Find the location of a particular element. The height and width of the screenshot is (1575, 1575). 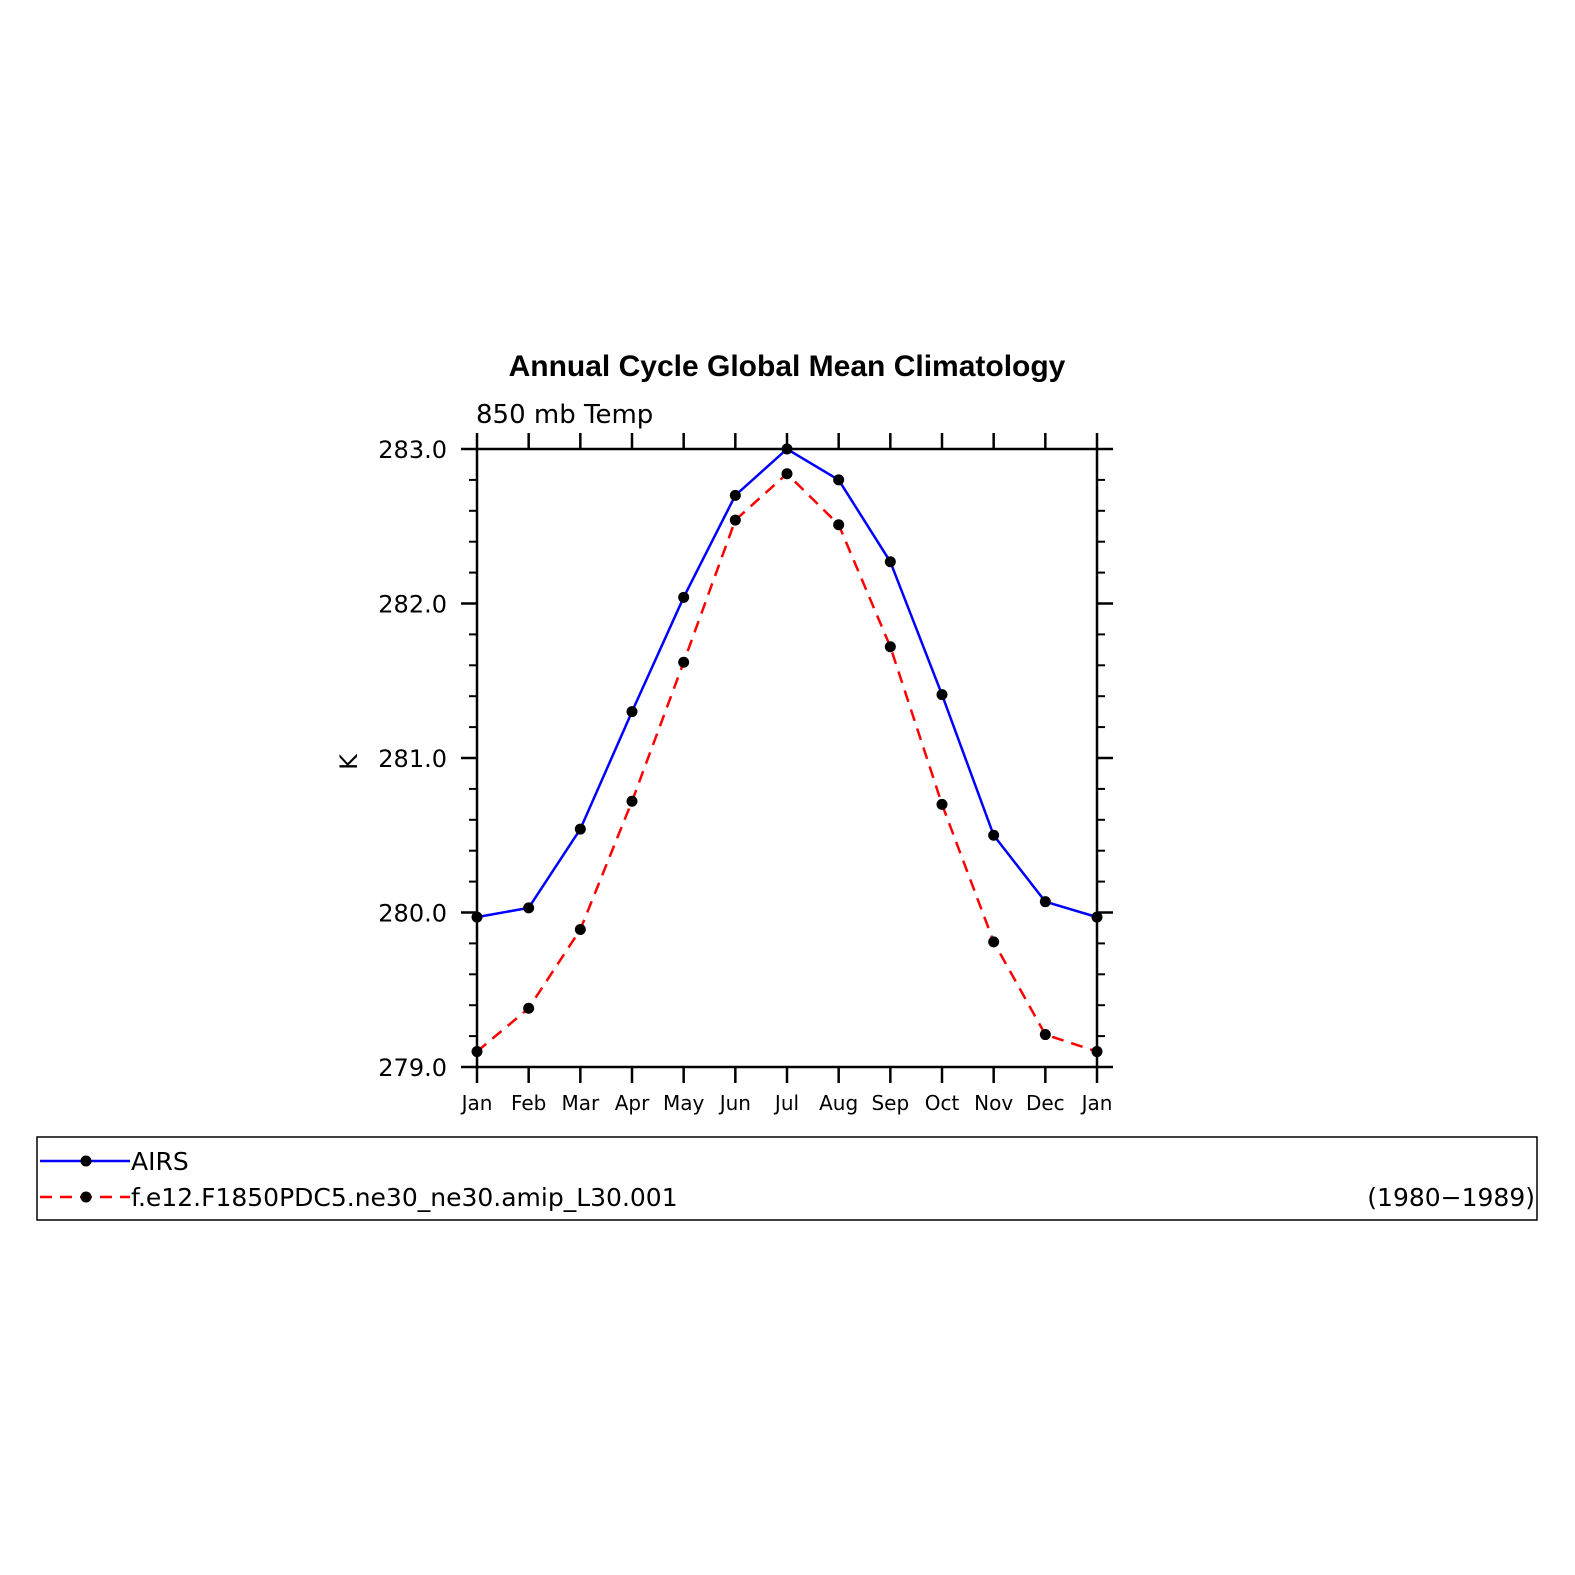

y-axis-label: K is located at coordinates (349, 761).